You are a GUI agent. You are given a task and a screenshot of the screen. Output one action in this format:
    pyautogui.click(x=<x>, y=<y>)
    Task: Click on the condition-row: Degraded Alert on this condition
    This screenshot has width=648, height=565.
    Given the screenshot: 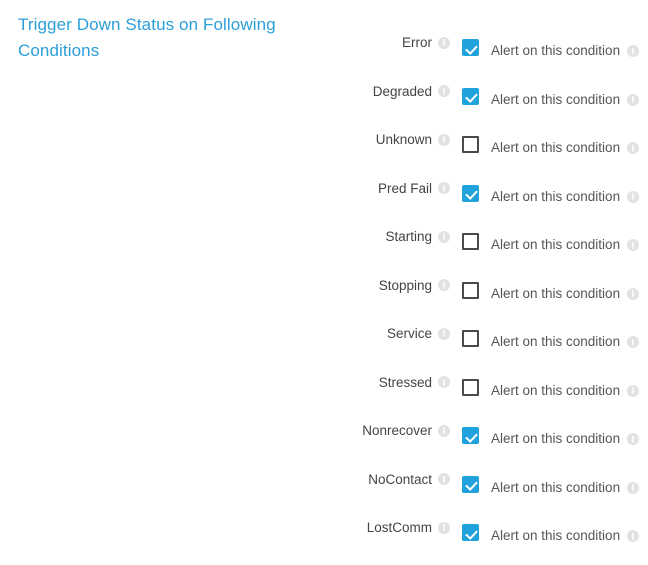 What is the action you would take?
    pyautogui.click(x=324, y=104)
    